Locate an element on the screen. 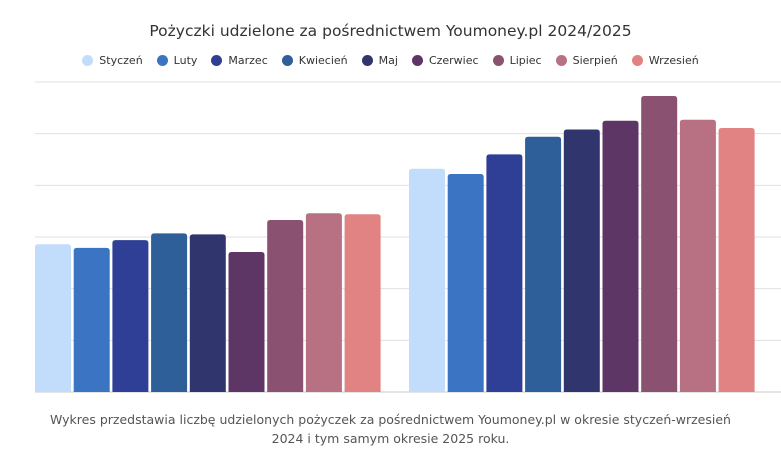 This screenshot has width=781, height=451. bar-2025-Maj is located at coordinates (581, 261).